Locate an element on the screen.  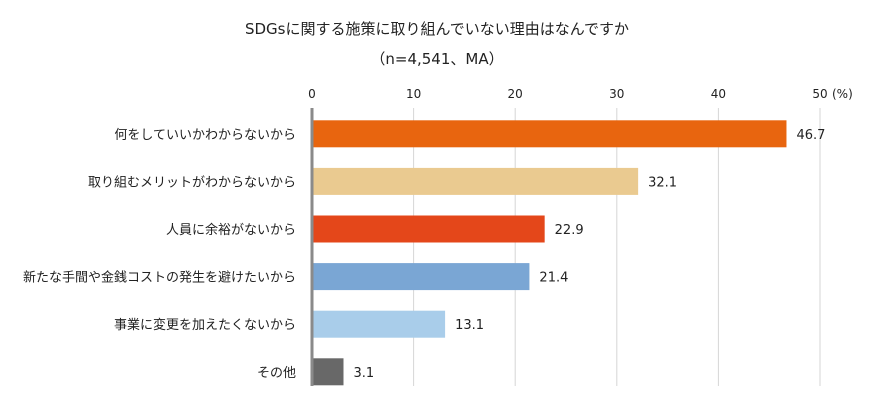
category-label: その他 is located at coordinates (276, 373).